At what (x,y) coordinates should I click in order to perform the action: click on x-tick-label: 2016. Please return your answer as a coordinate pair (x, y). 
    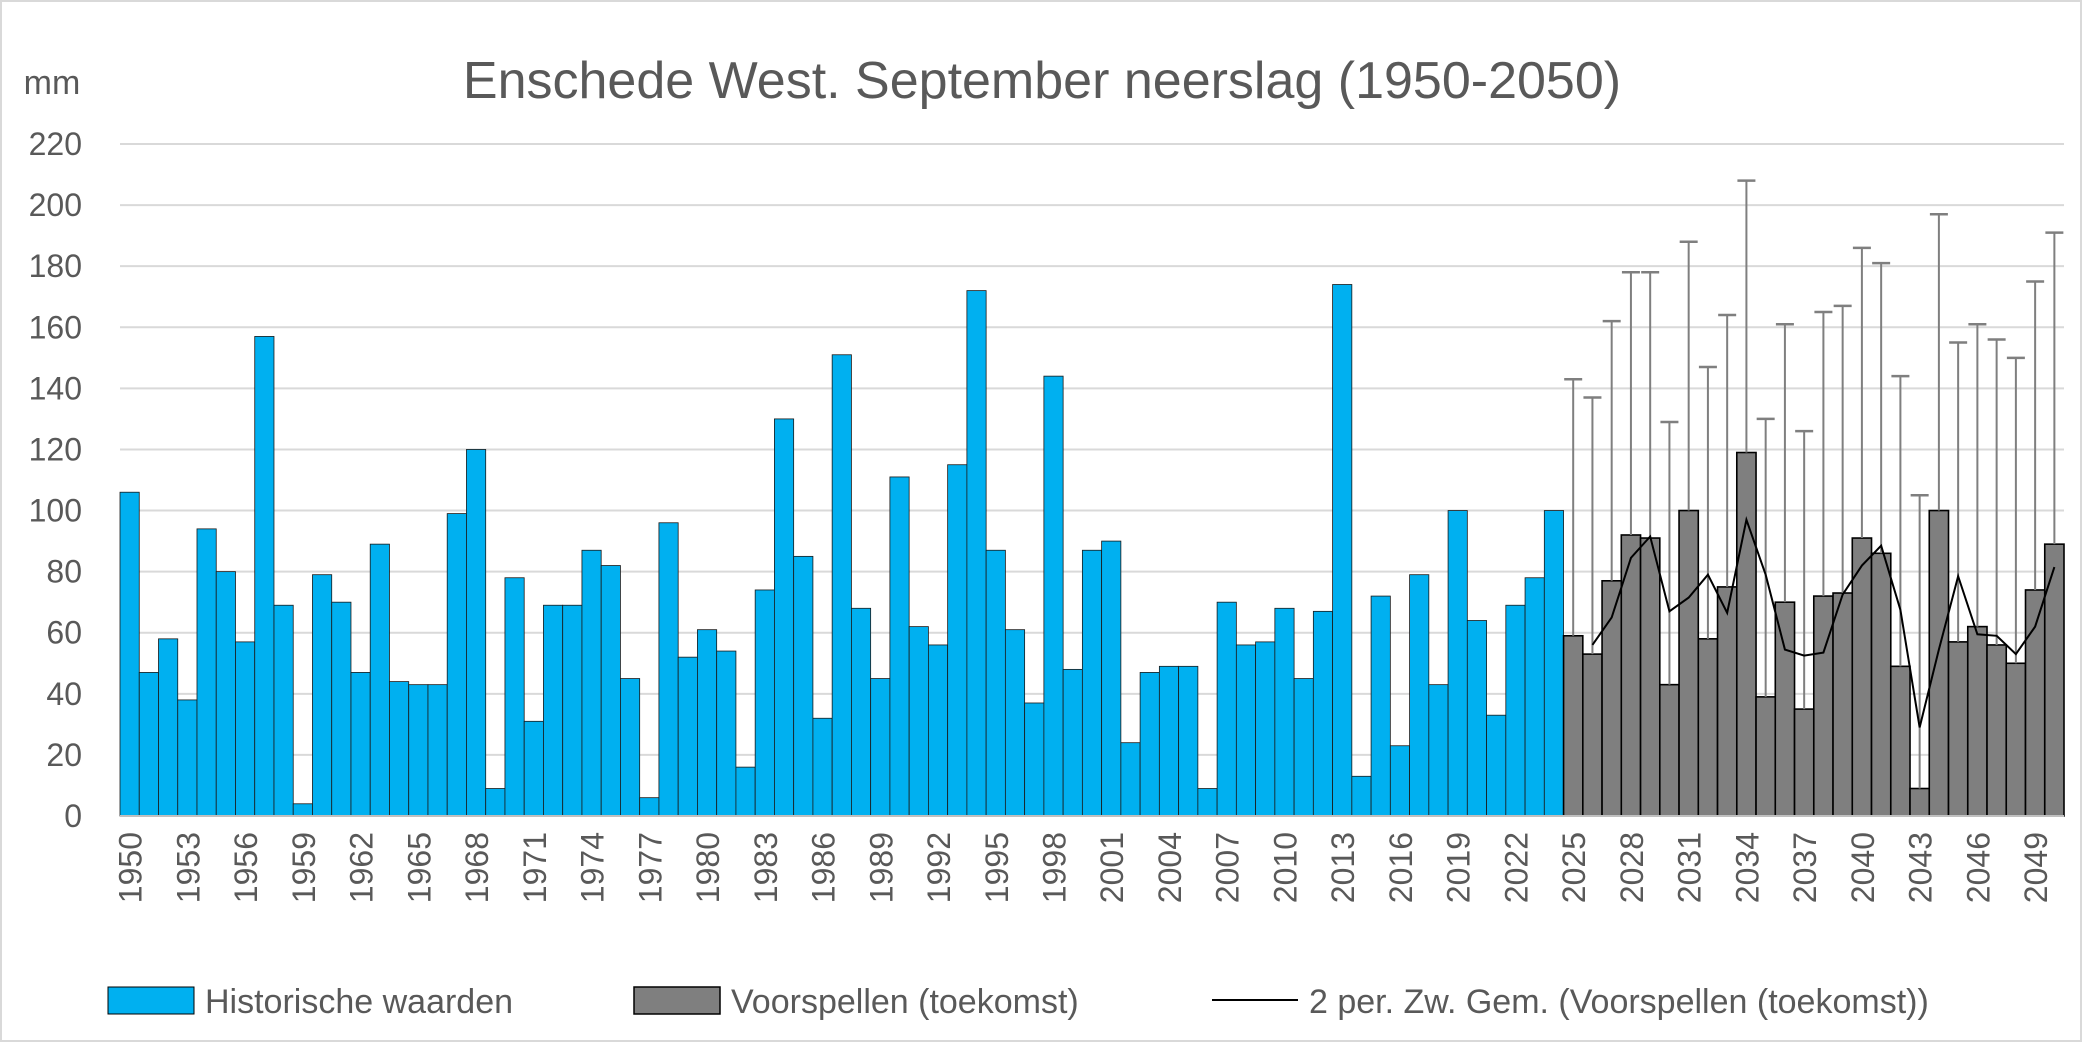
    Looking at the image, I should click on (1401, 867).